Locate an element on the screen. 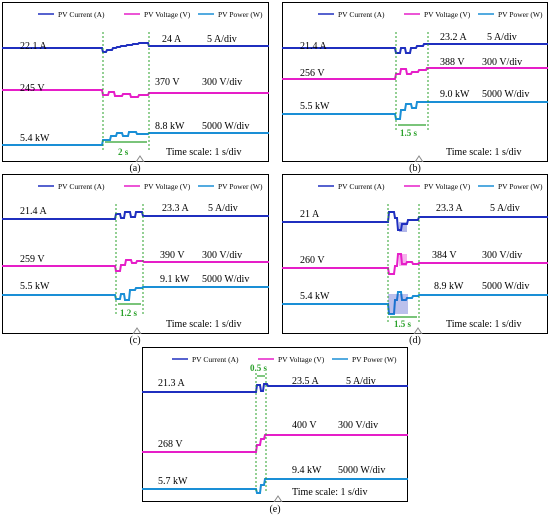 This screenshot has height=520, width=550. power-after-value: 9.1 kW is located at coordinates (175, 279).